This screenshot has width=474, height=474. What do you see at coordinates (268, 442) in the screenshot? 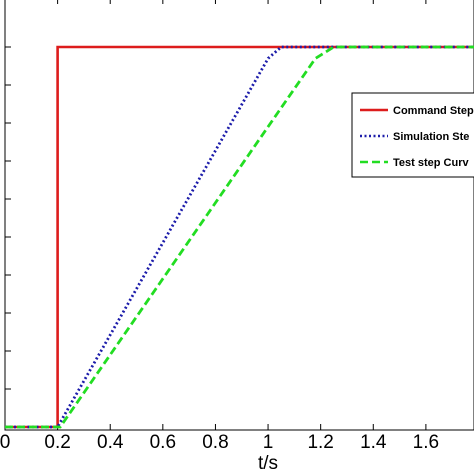
I see `x-tick-label: 1` at bounding box center [268, 442].